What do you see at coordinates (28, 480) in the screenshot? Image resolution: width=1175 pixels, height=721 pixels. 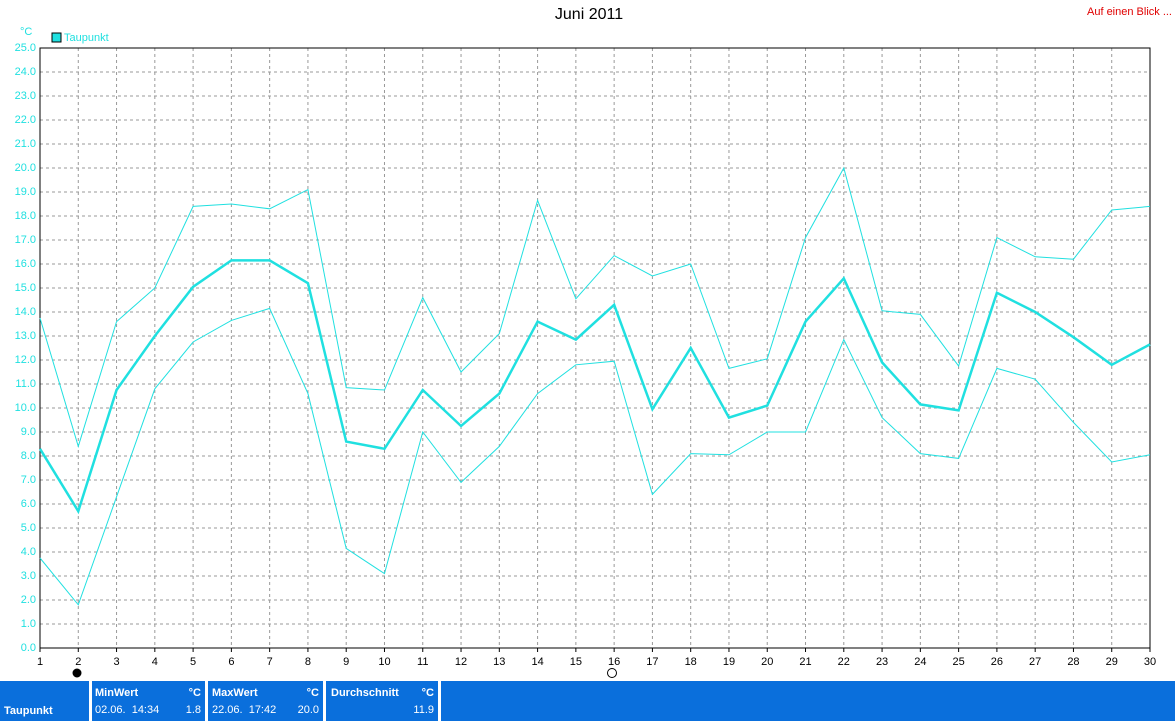 I see `y-tick-label: 7.0` at bounding box center [28, 480].